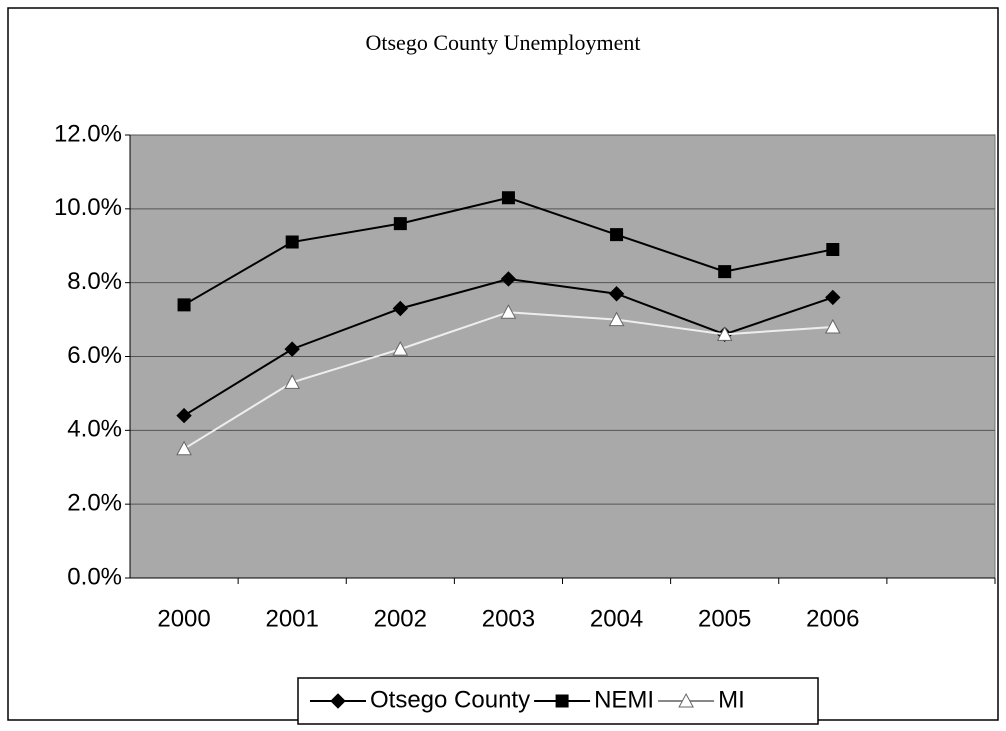 The width and height of the screenshot is (1006, 731). What do you see at coordinates (291, 618) in the screenshot?
I see `x-tick-label: 2001` at bounding box center [291, 618].